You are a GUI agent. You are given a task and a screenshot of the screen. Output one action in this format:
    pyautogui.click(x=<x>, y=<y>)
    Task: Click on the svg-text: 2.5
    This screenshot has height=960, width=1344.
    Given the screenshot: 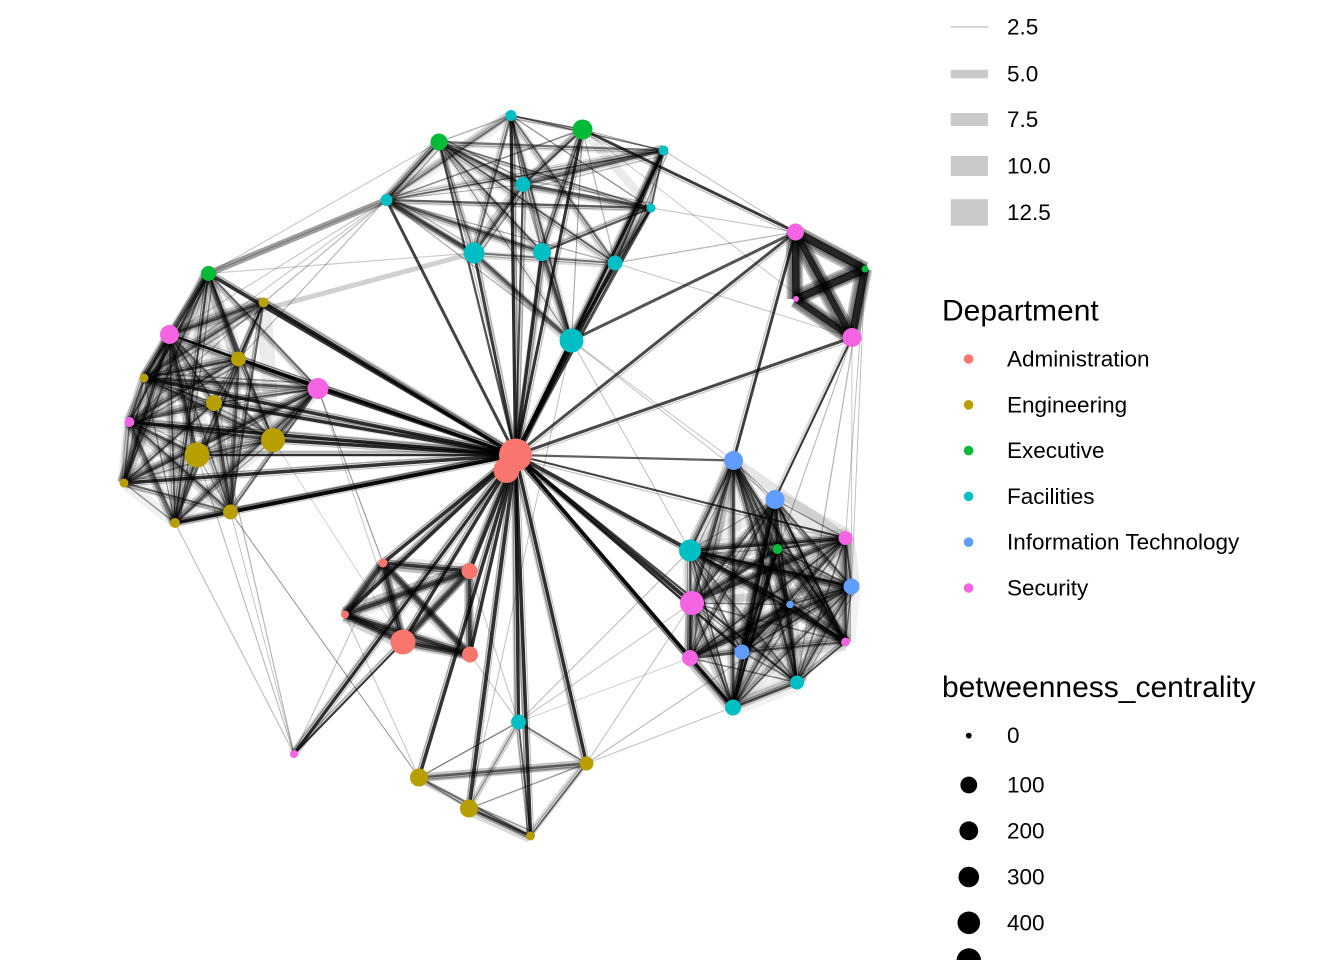 What is the action you would take?
    pyautogui.click(x=1022, y=27)
    